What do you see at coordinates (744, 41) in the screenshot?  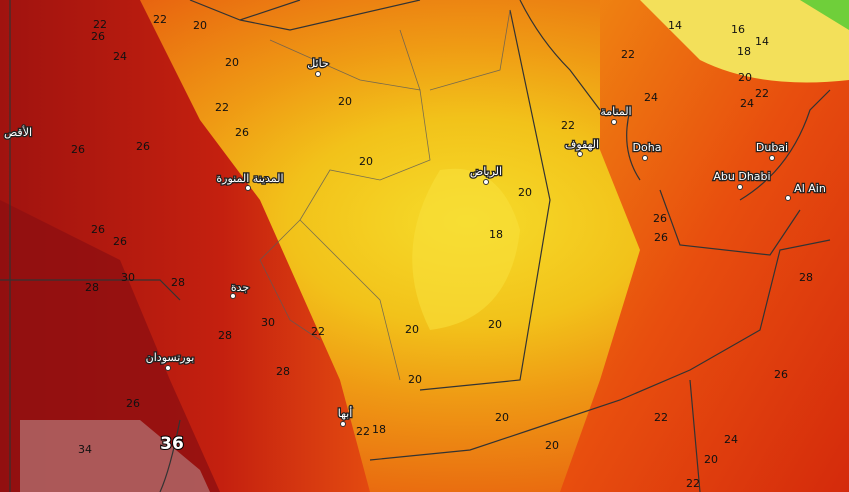 I see `north-cool` at bounding box center [744, 41].